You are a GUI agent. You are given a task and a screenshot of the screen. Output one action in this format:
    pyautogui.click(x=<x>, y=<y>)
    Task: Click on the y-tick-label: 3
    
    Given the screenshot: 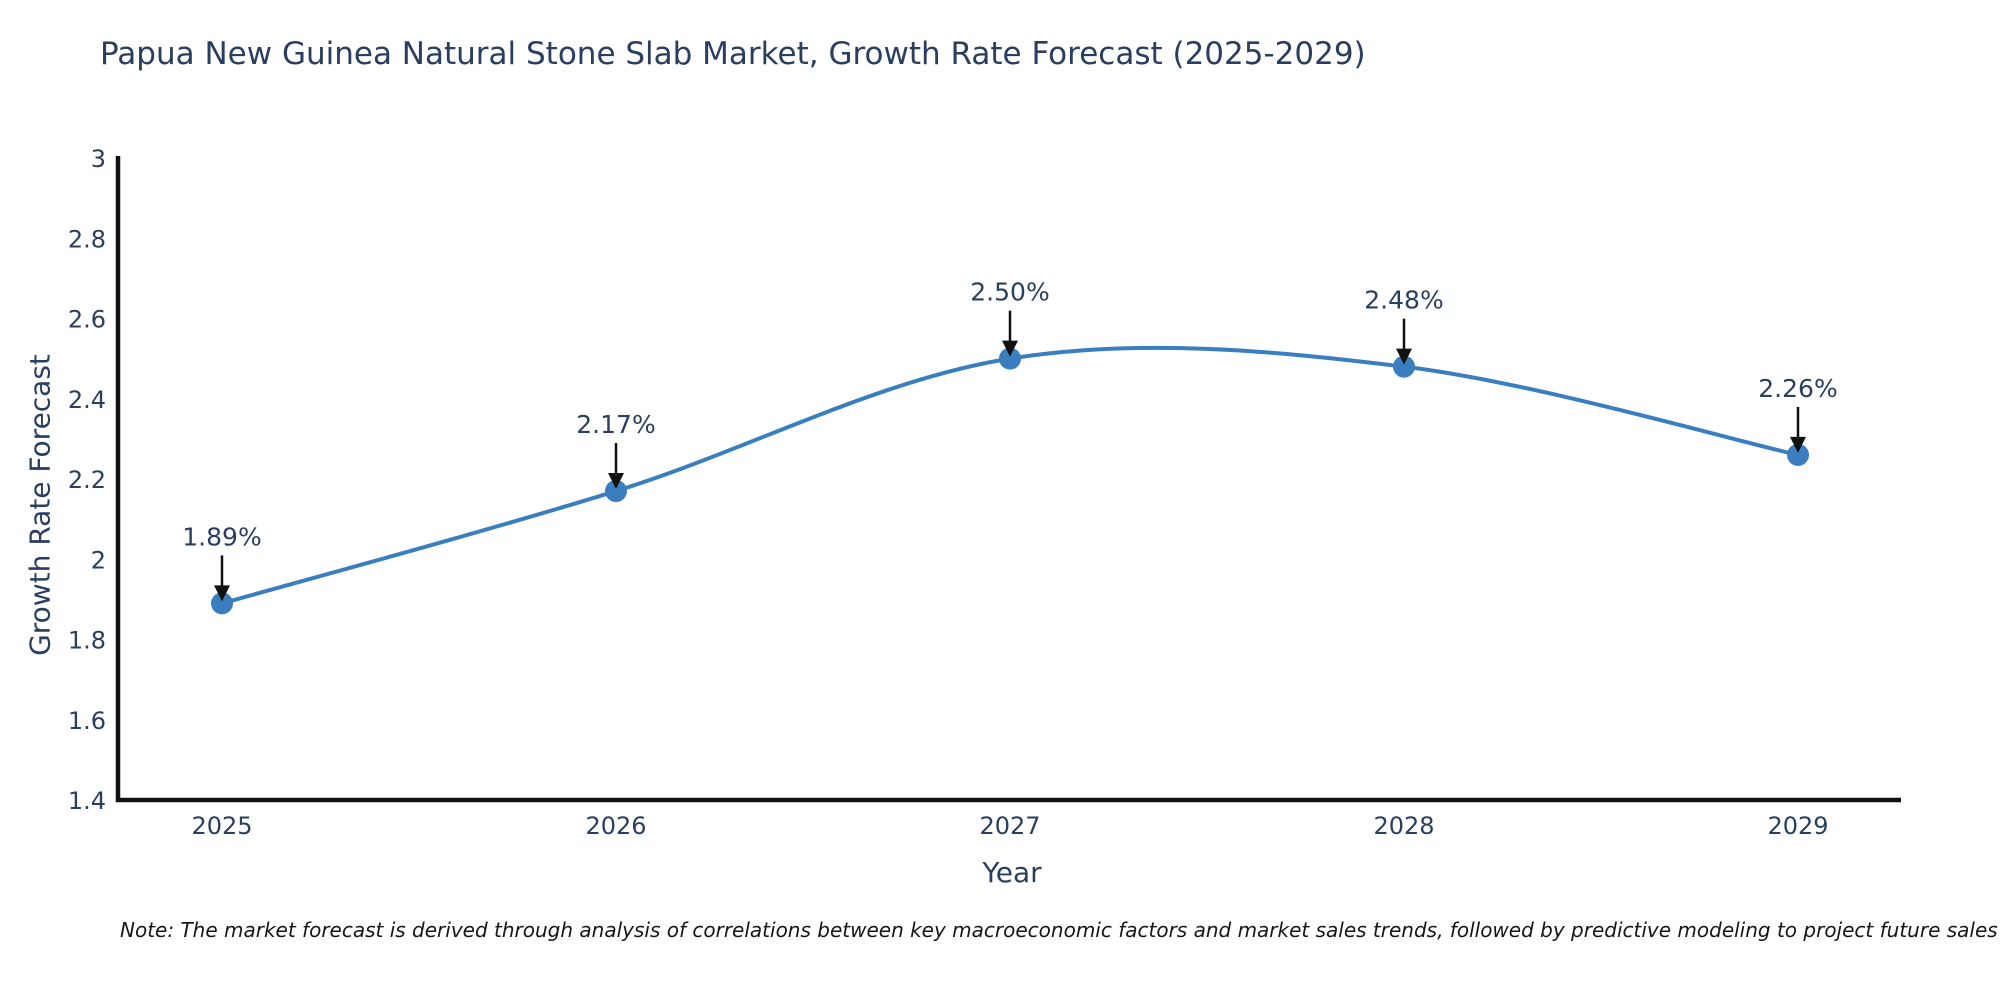 What is the action you would take?
    pyautogui.click(x=98, y=159)
    